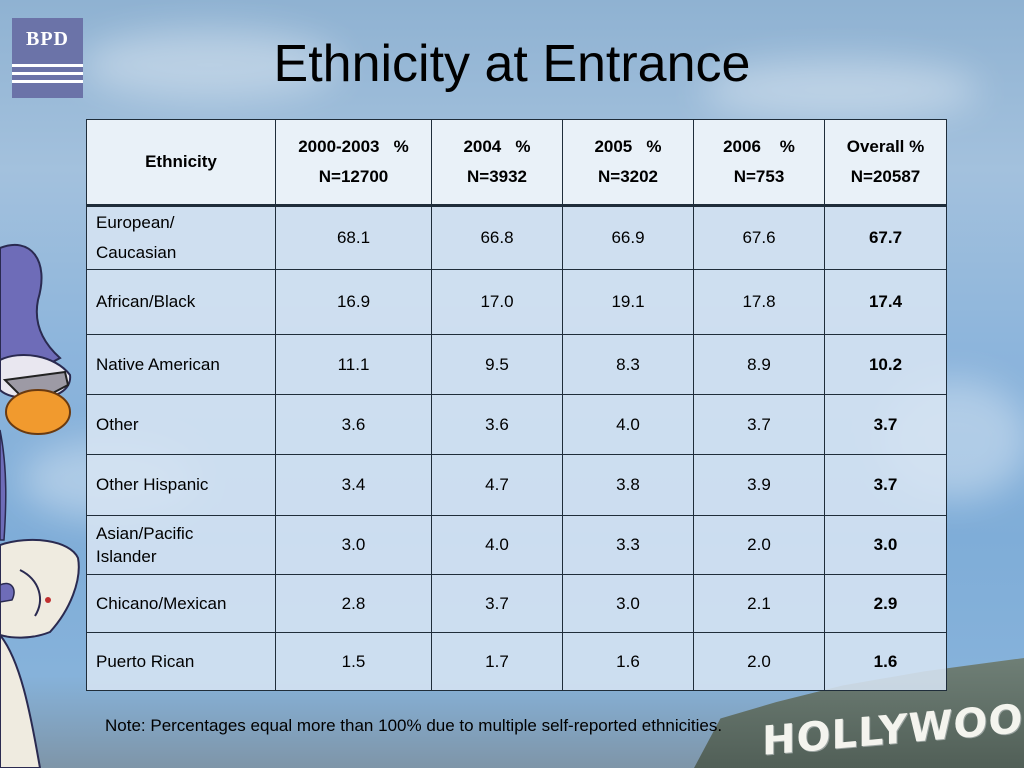 The width and height of the screenshot is (1024, 768). Describe the element at coordinates (885, 163) in the screenshot. I see `column-header: Overall % N=20587` at that location.